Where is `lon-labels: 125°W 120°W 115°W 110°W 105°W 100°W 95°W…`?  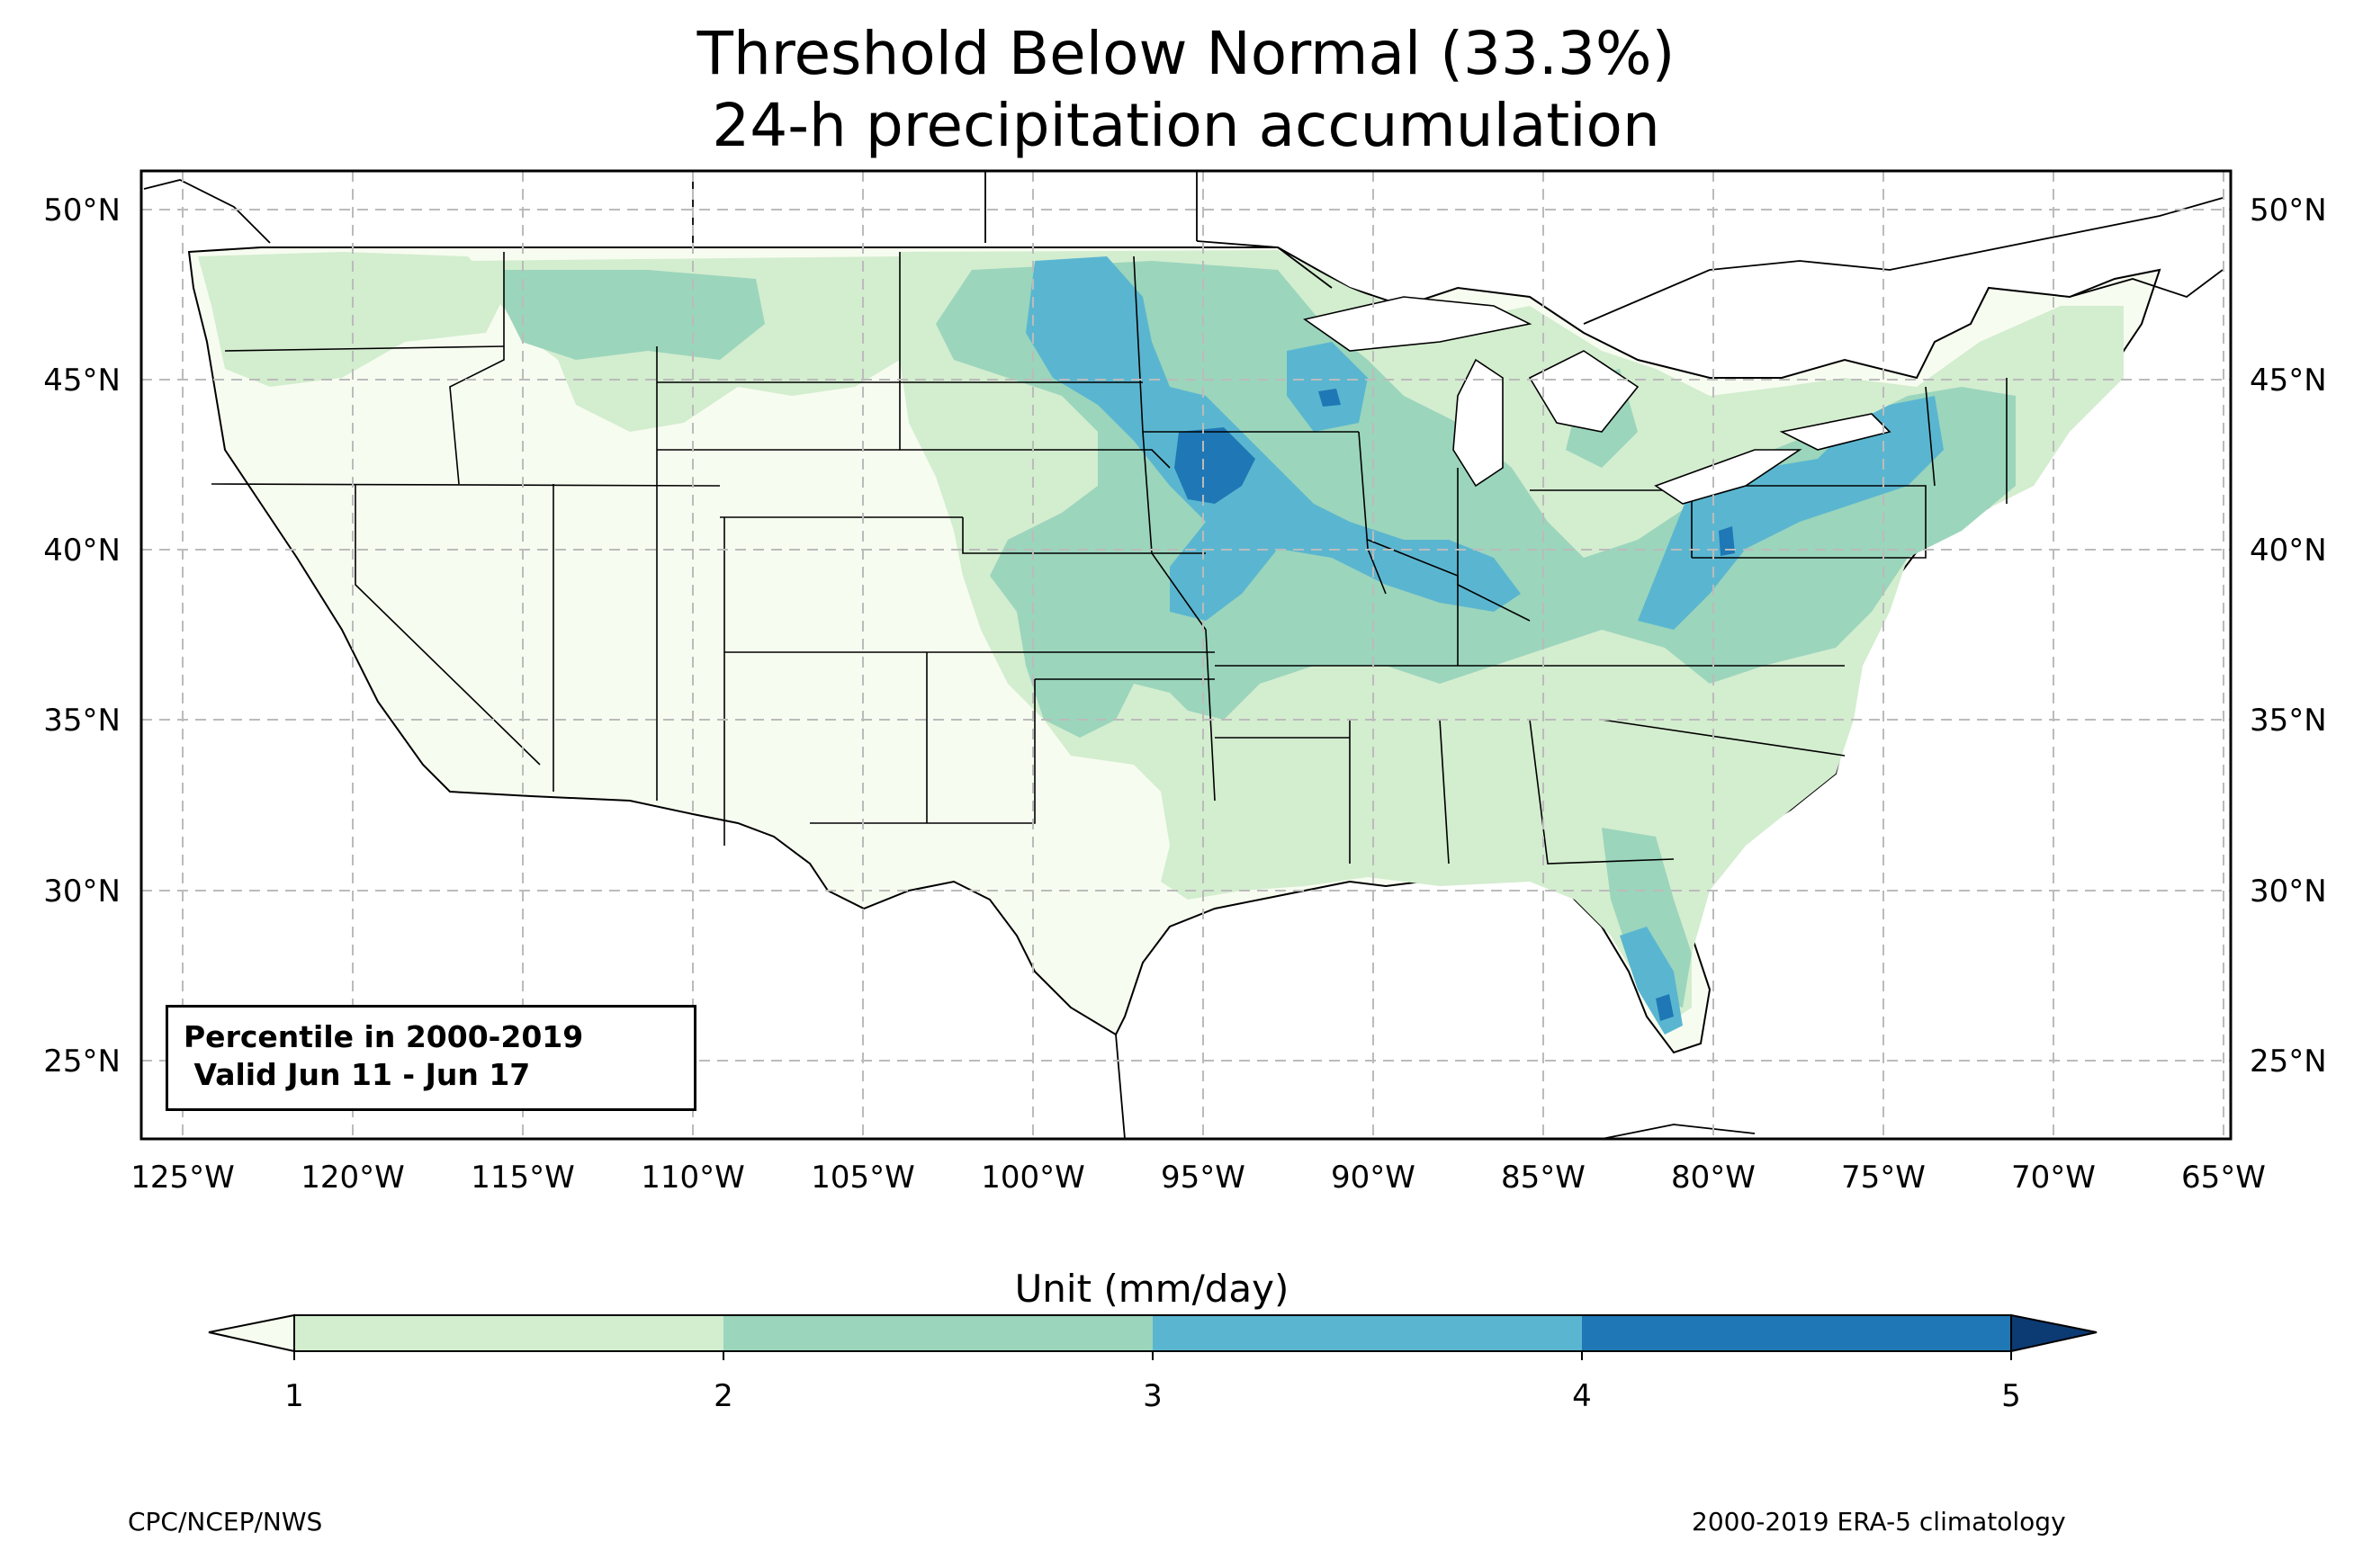
lon-labels: 125°W 120°W 115°W 110°W 105°W 100°W 95°W… is located at coordinates (1198, 1178).